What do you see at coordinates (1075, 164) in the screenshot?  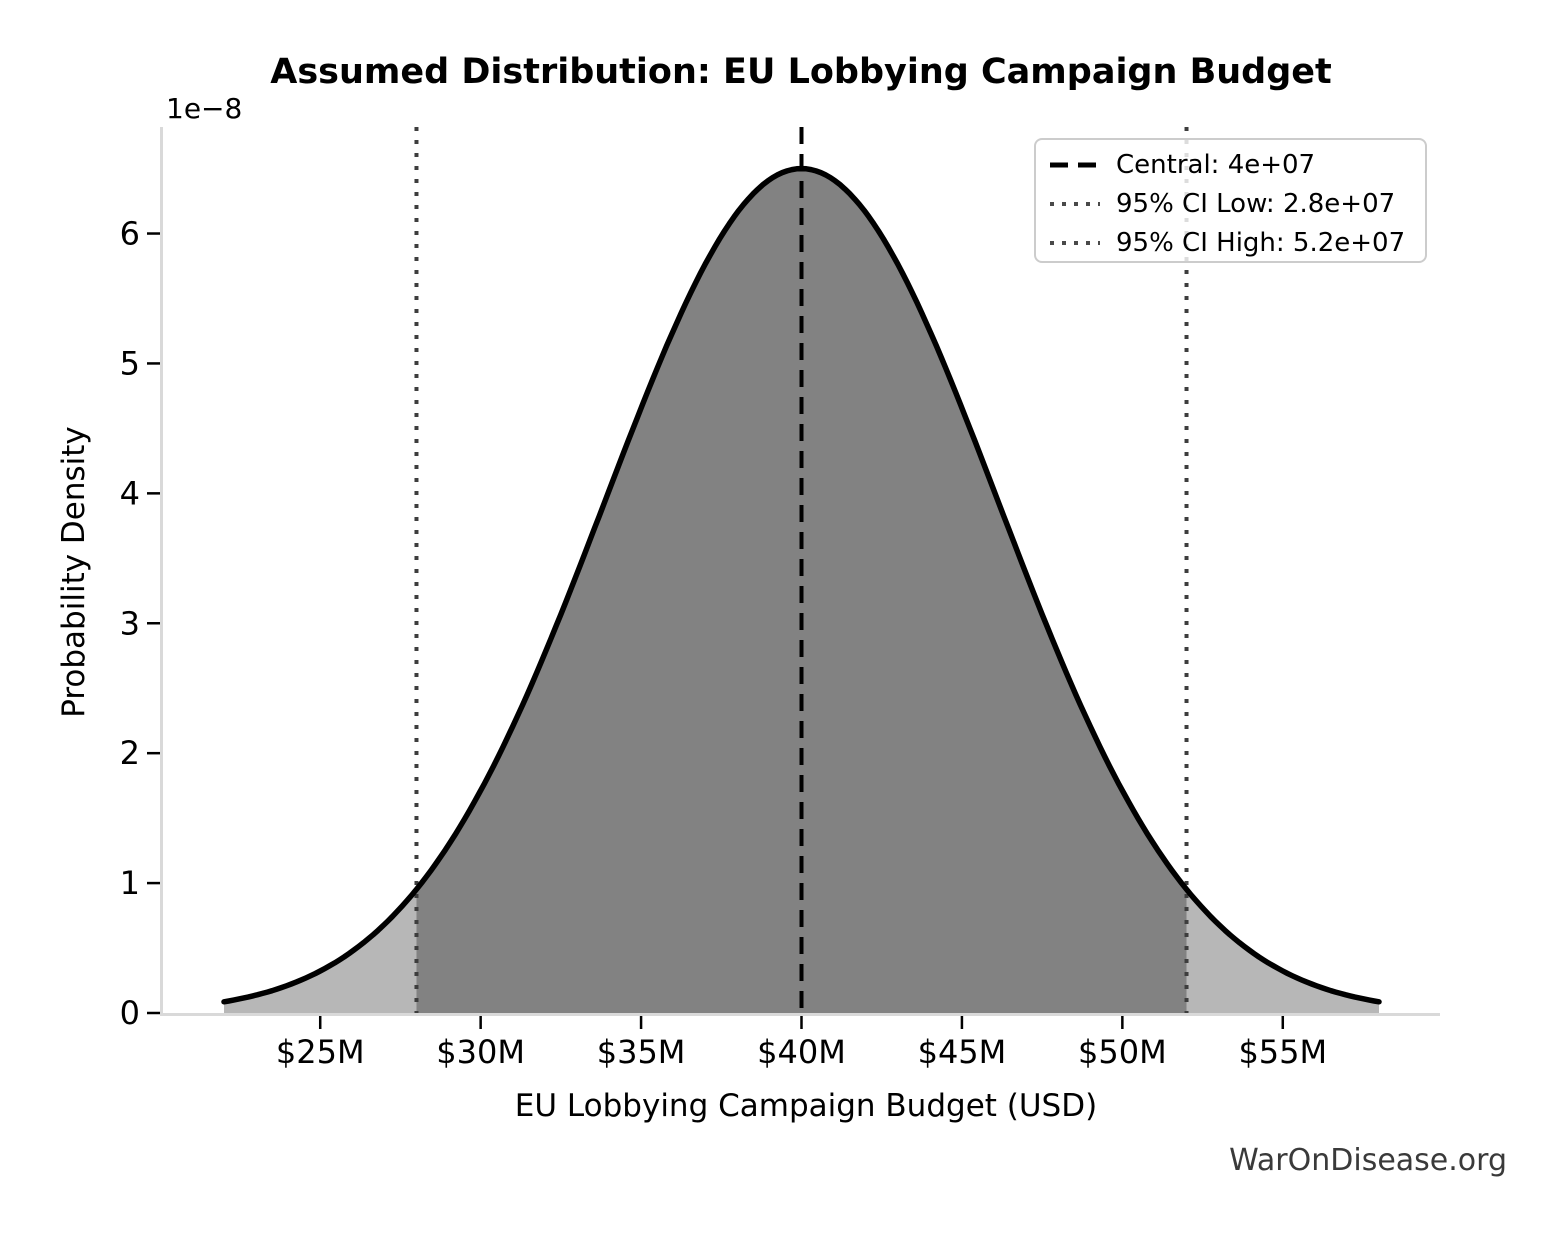 I see `dashed-line-sample-icon` at bounding box center [1075, 164].